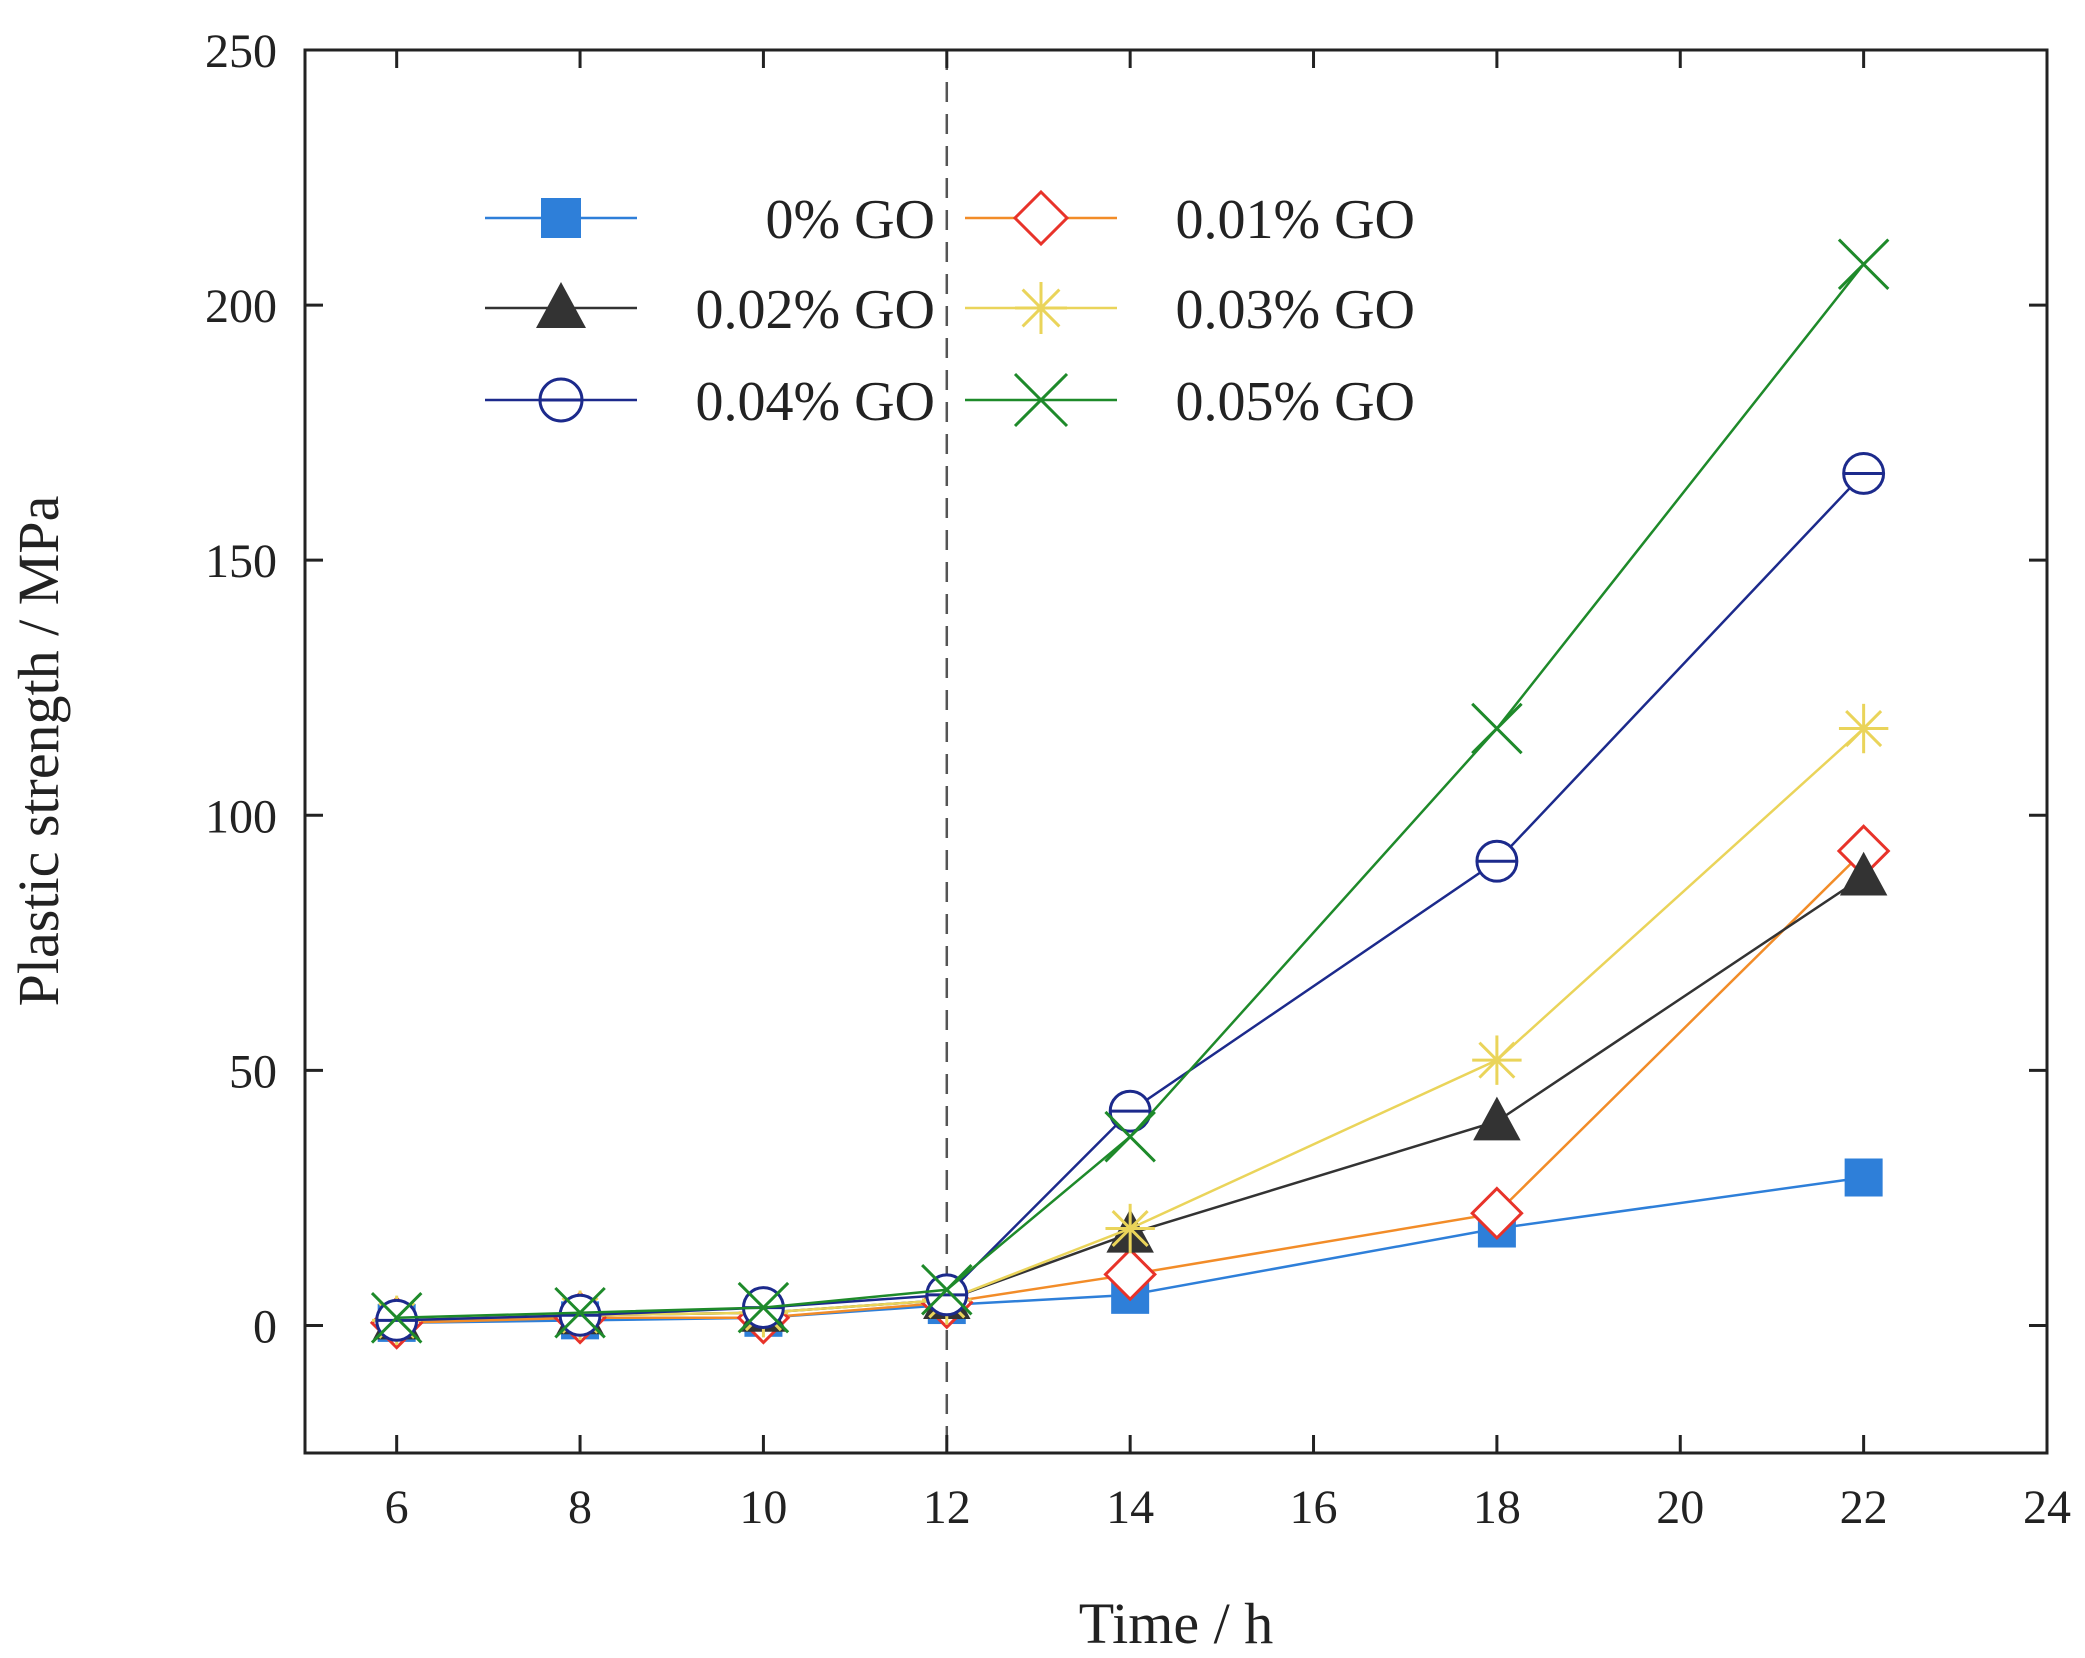  Describe the element at coordinates (241, 306) in the screenshot. I see `y-tick-label: 200` at that location.